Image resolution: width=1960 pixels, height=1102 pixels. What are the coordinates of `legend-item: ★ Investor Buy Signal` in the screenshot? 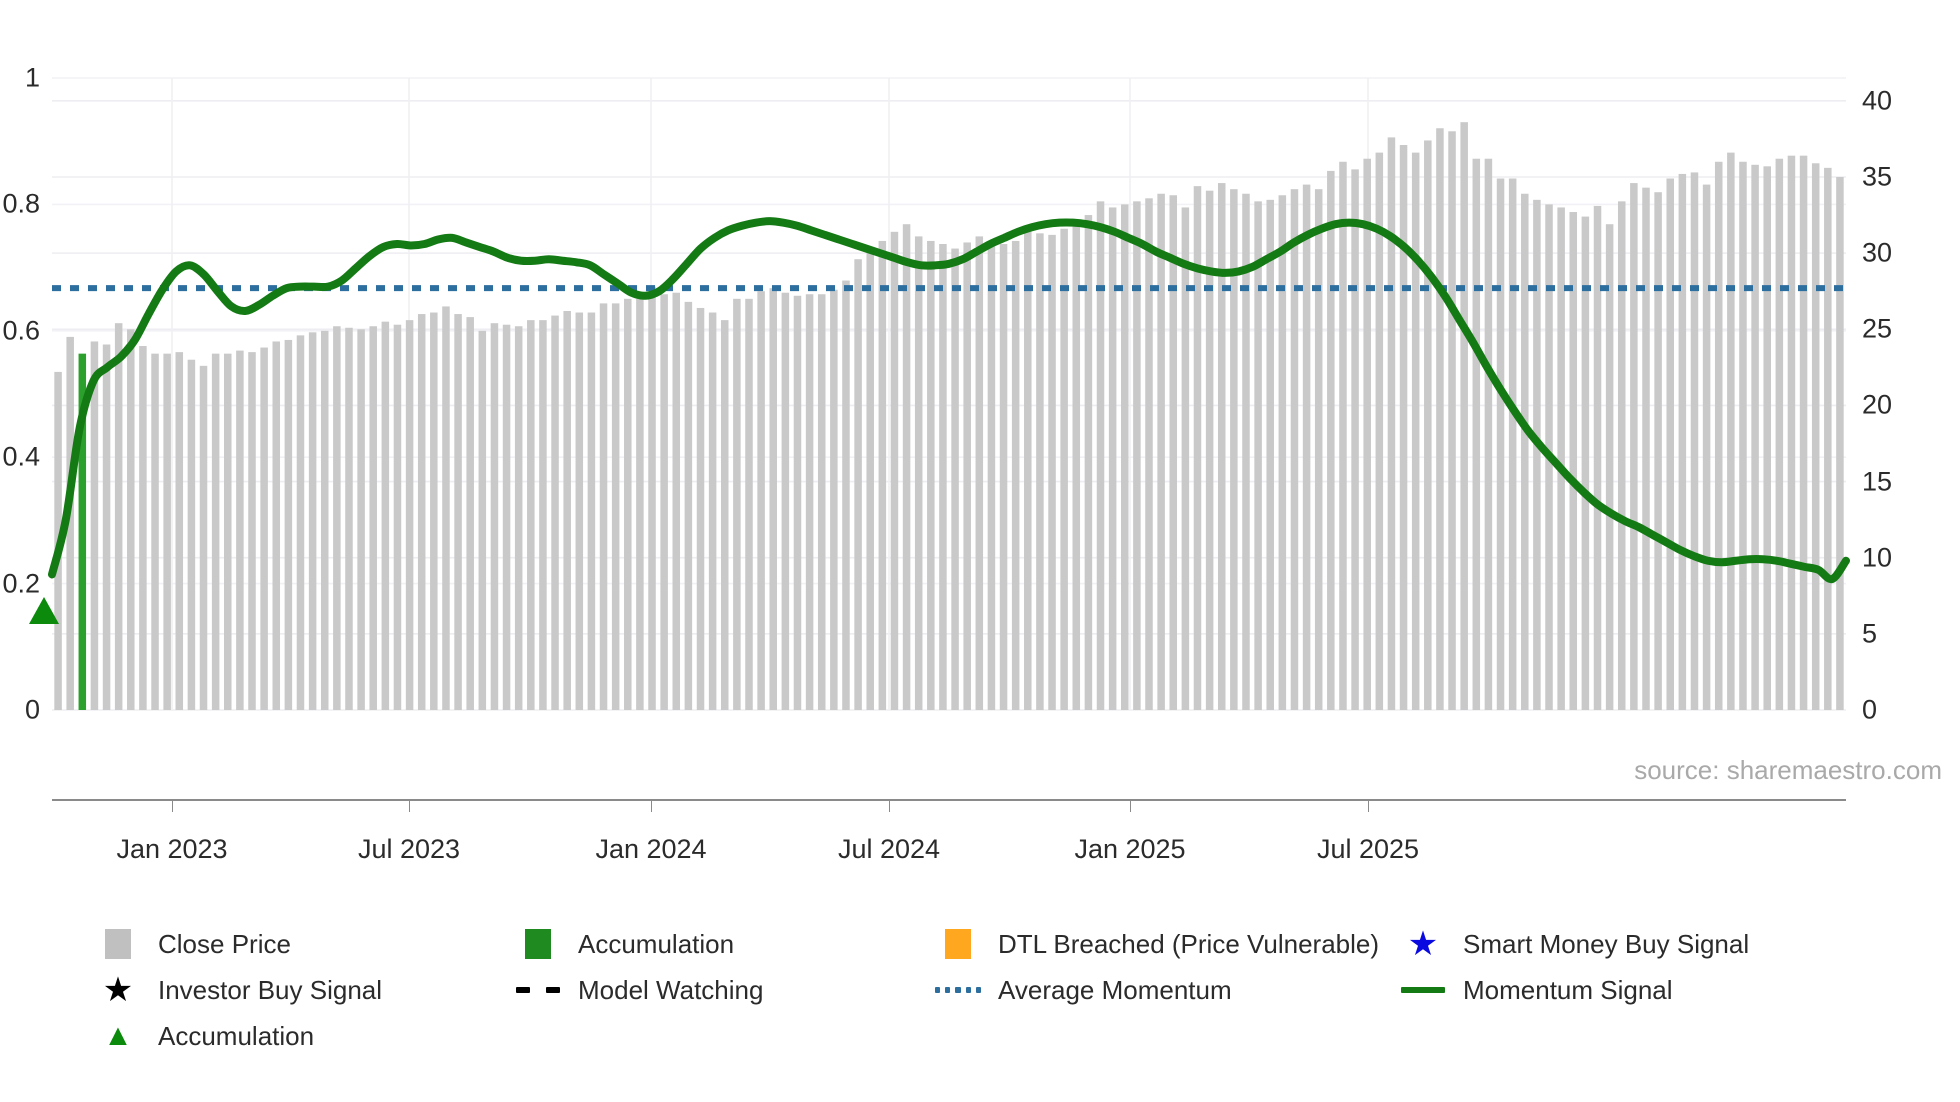 It's located at (306, 990).